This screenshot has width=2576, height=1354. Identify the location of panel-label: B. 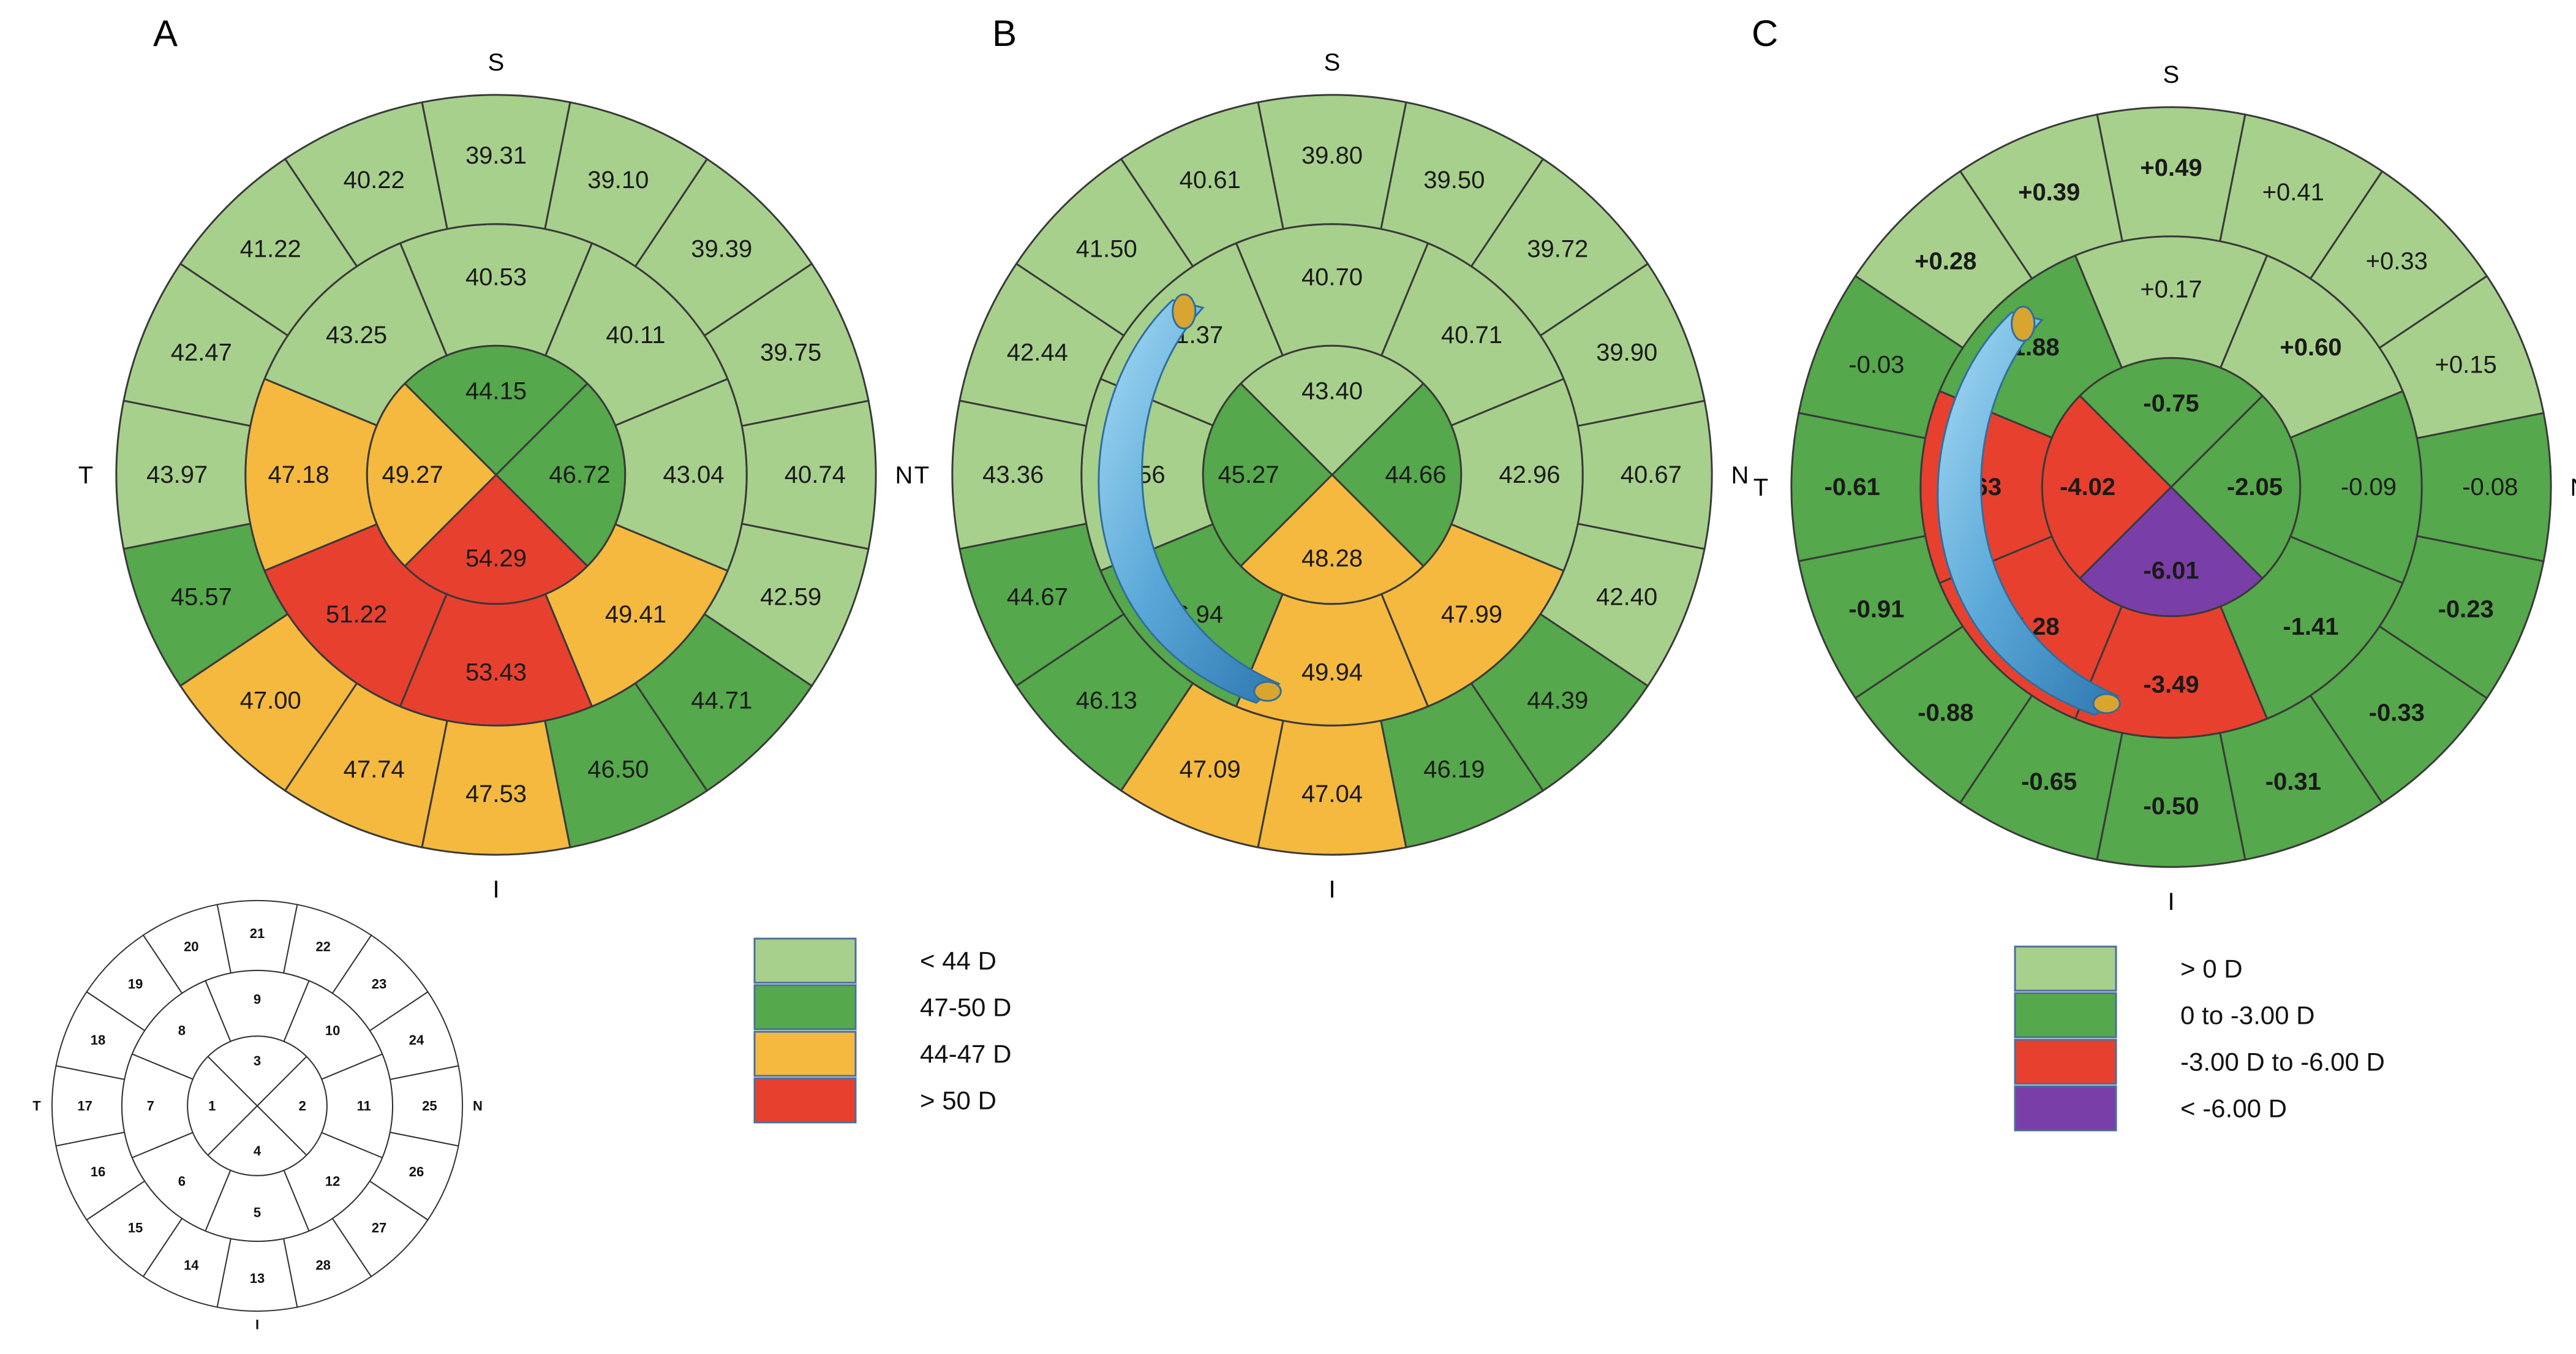
(1004, 34).